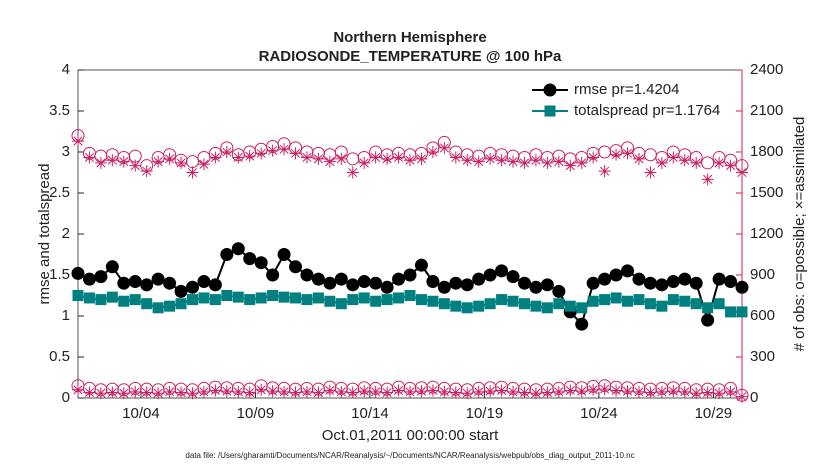 This screenshot has width=830, height=470. I want to click on y-tick-label: 3, so click(66, 151).